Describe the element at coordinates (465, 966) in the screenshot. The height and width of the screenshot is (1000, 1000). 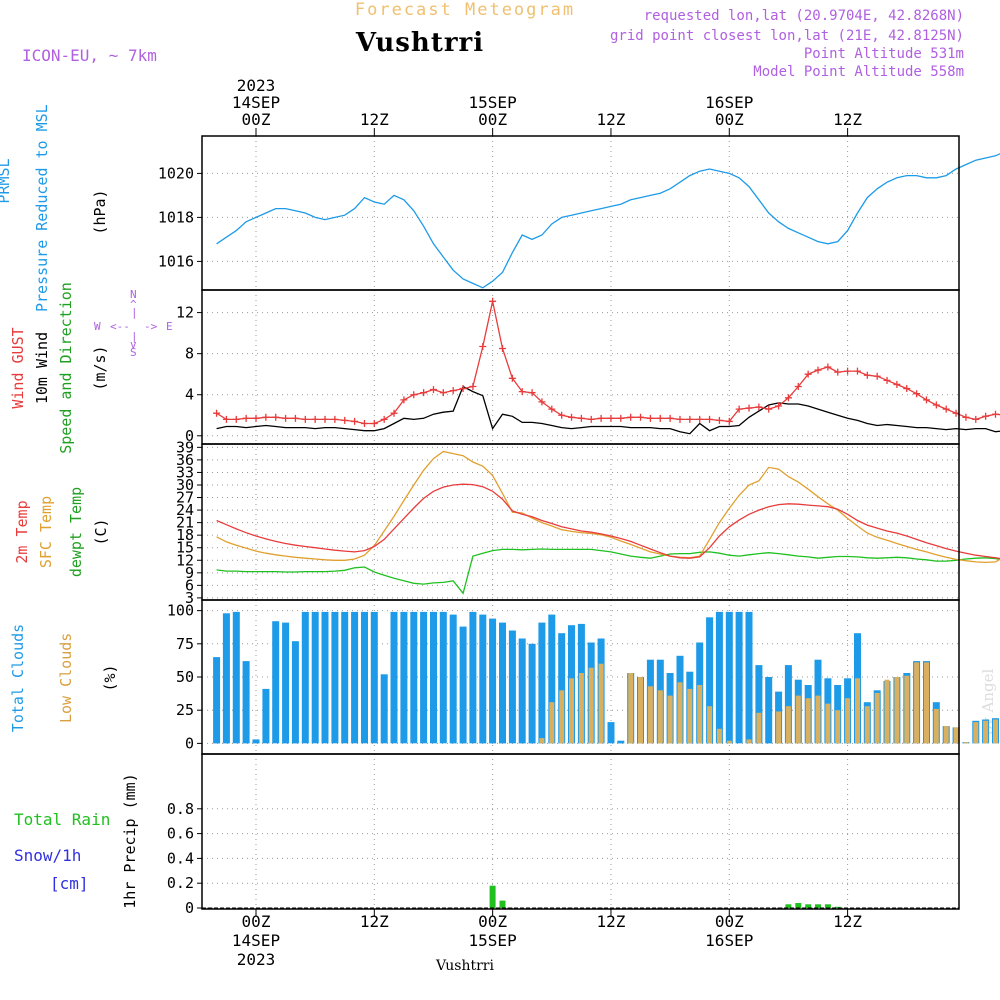
I see `footer-location: Vushtrri` at that location.